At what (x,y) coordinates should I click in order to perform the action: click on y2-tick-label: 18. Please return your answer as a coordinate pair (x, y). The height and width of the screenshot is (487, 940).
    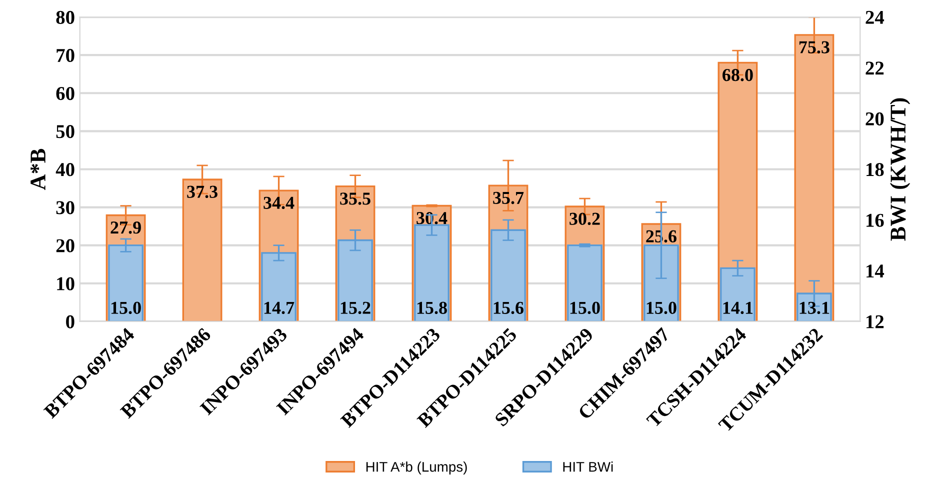
    Looking at the image, I should click on (875, 169).